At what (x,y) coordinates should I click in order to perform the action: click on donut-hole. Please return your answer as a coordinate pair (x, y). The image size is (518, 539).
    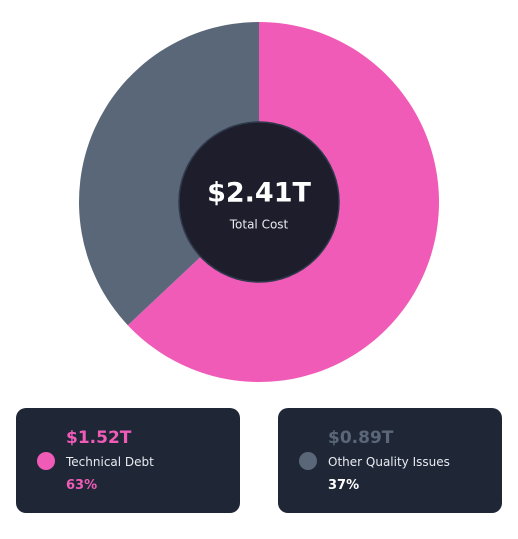
    Looking at the image, I should click on (259, 202).